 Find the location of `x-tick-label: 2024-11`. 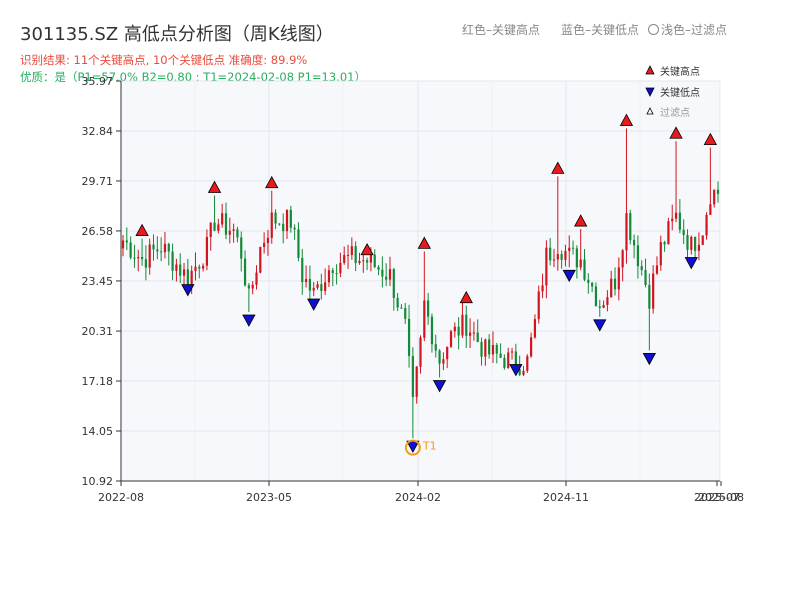

x-tick-label: 2024-11 is located at coordinates (566, 497).